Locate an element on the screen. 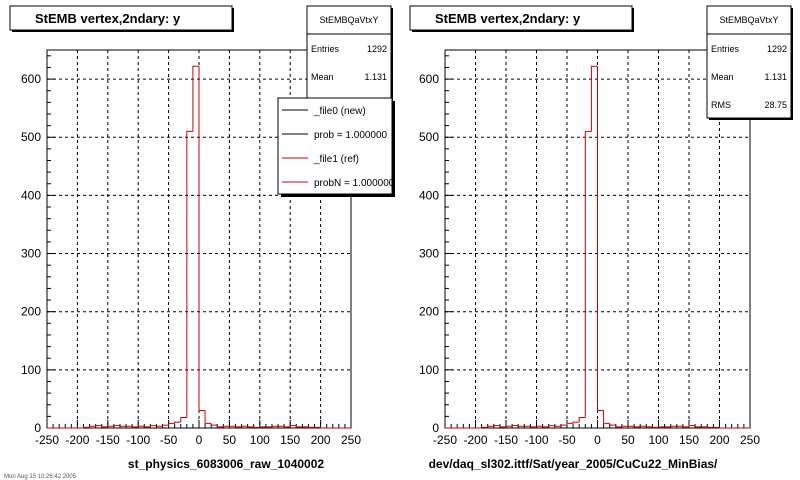 The width and height of the screenshot is (800, 480). y-tick-label: 600 is located at coordinates (31, 79).